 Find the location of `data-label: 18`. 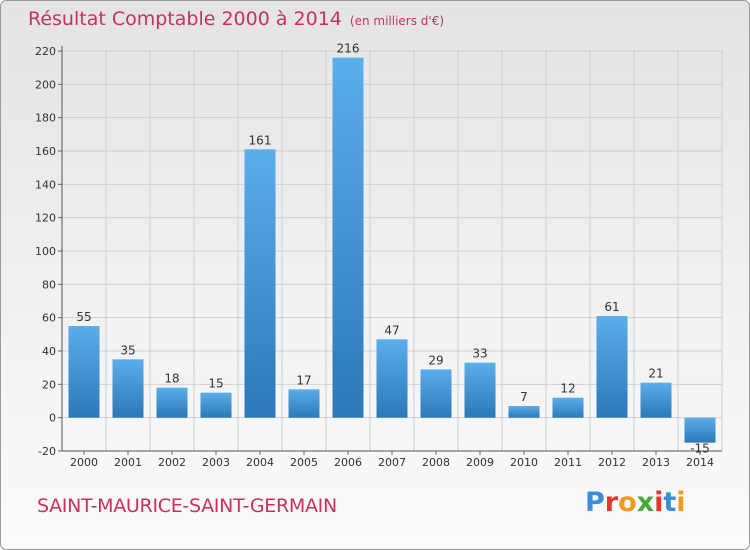

data-label: 18 is located at coordinates (171, 379).